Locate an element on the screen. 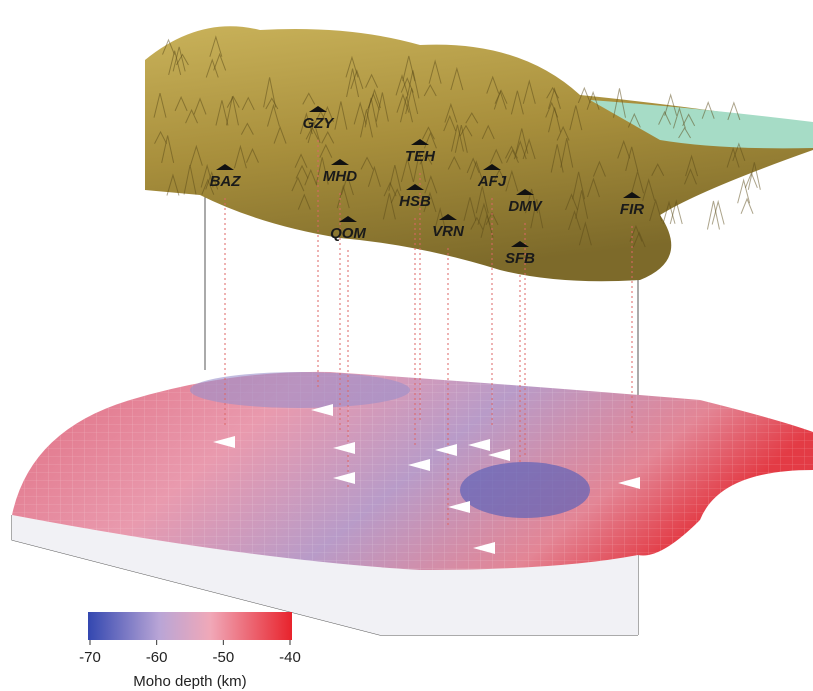  station-label: BAZ is located at coordinates (226, 181).